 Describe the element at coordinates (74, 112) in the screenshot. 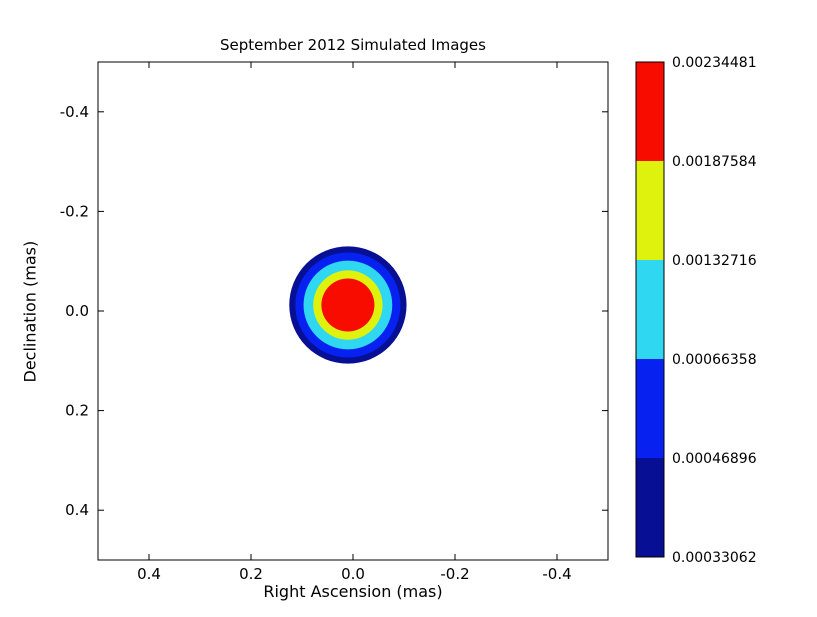

I see `y-tick-label: -0.4` at that location.